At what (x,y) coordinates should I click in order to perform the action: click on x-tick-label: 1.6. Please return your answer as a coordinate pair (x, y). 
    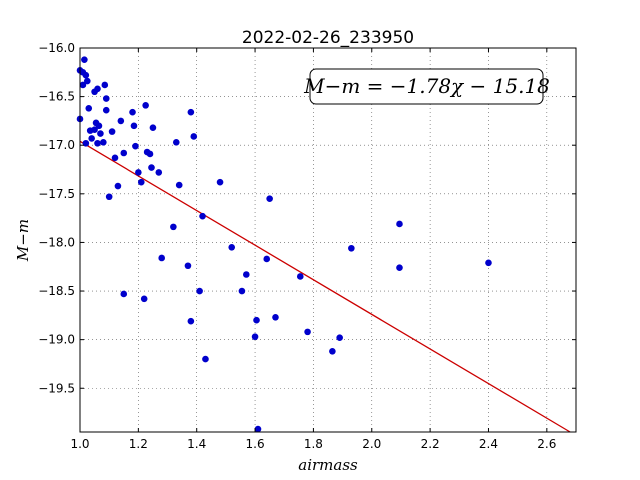
    Looking at the image, I should click on (255, 444).